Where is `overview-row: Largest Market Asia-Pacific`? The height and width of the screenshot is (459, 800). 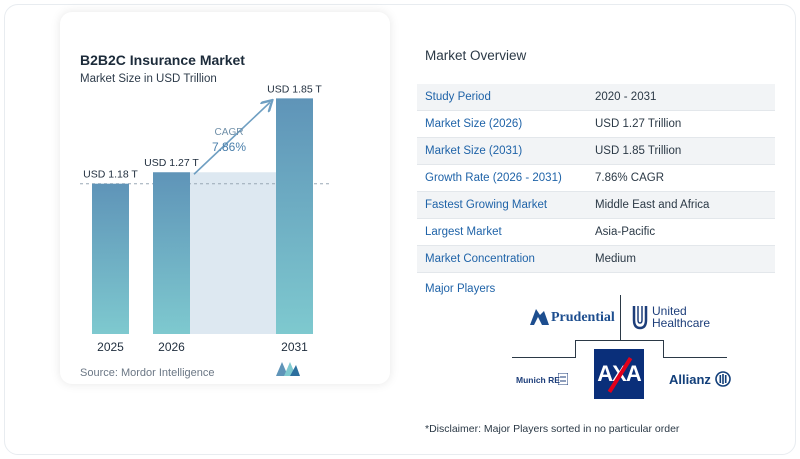 overview-row: Largest Market Asia-Pacific is located at coordinates (596, 232).